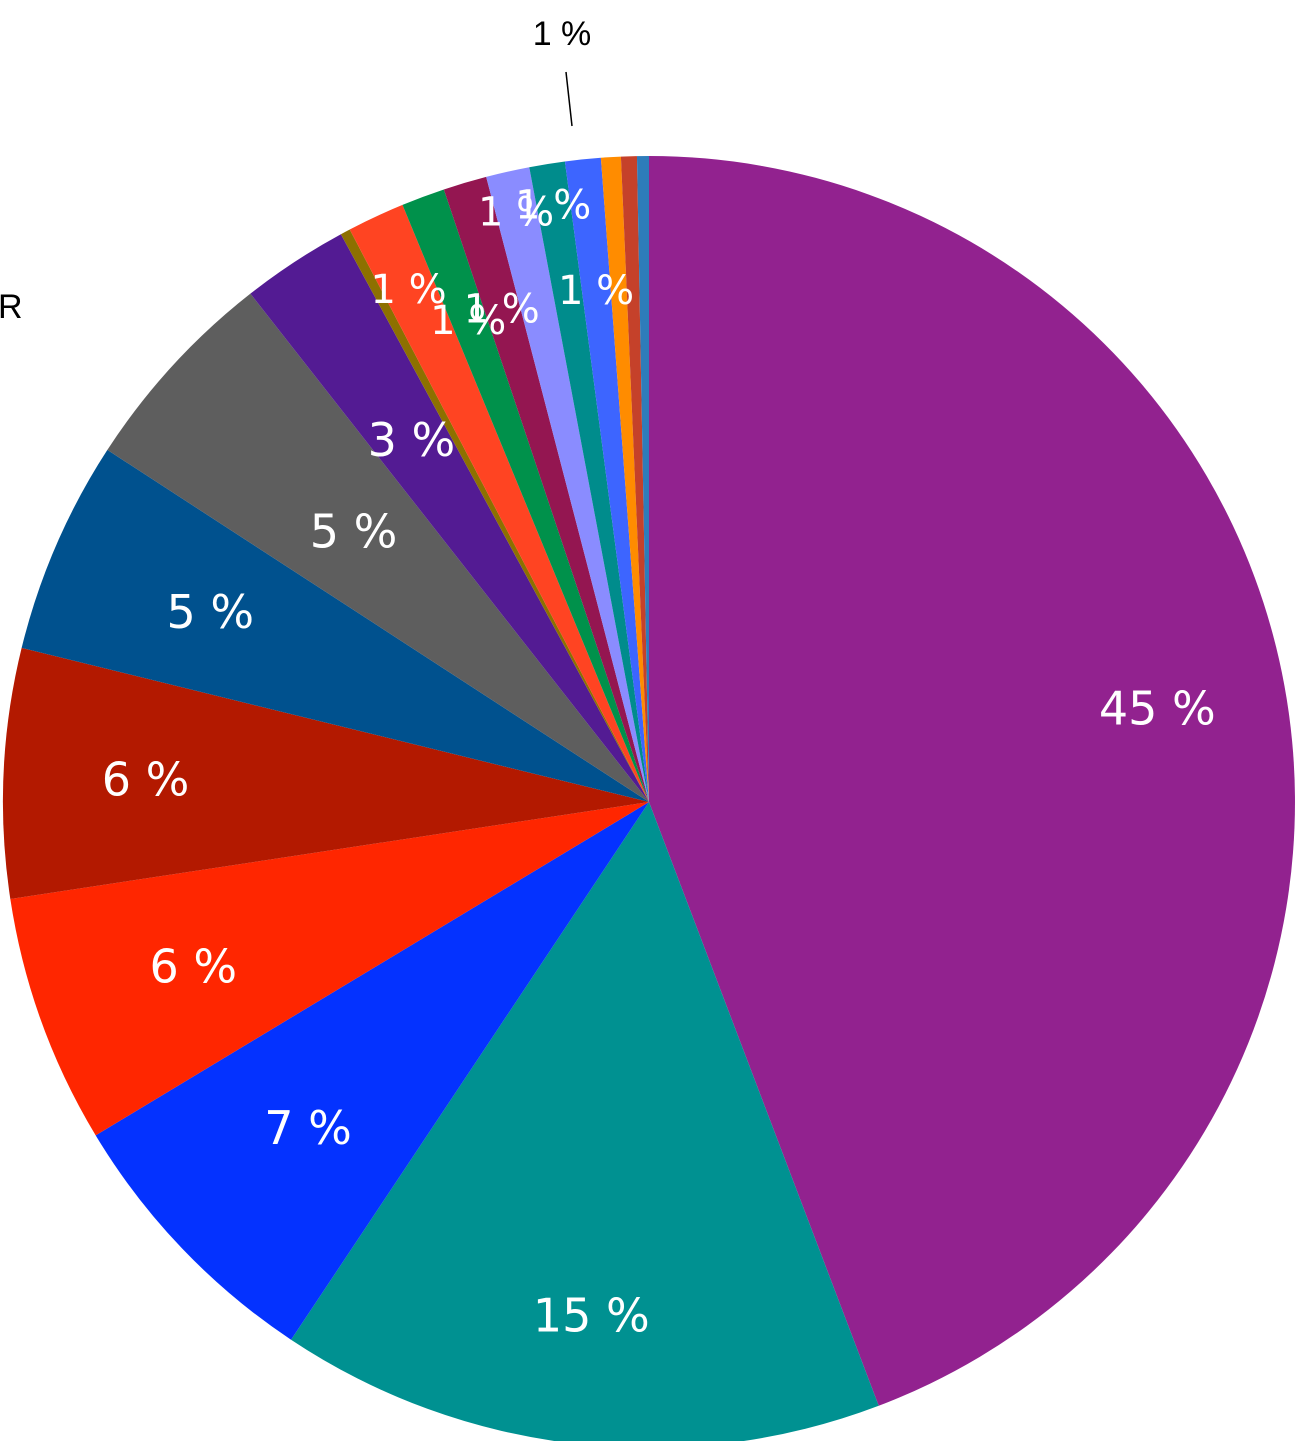  What do you see at coordinates (193, 967) in the screenshot?
I see `slice-label-3: 6 %` at bounding box center [193, 967].